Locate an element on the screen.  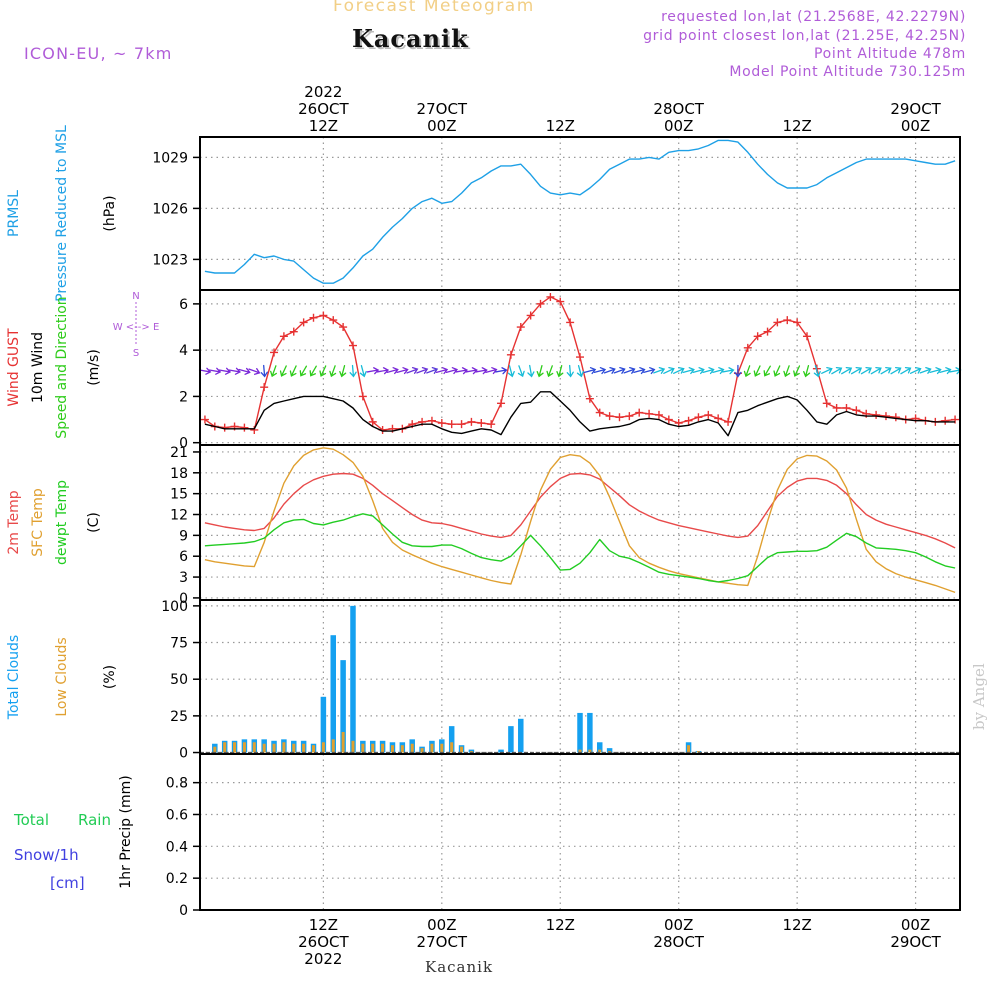
top-time-label: 26OCT is located at coordinates (323, 109).